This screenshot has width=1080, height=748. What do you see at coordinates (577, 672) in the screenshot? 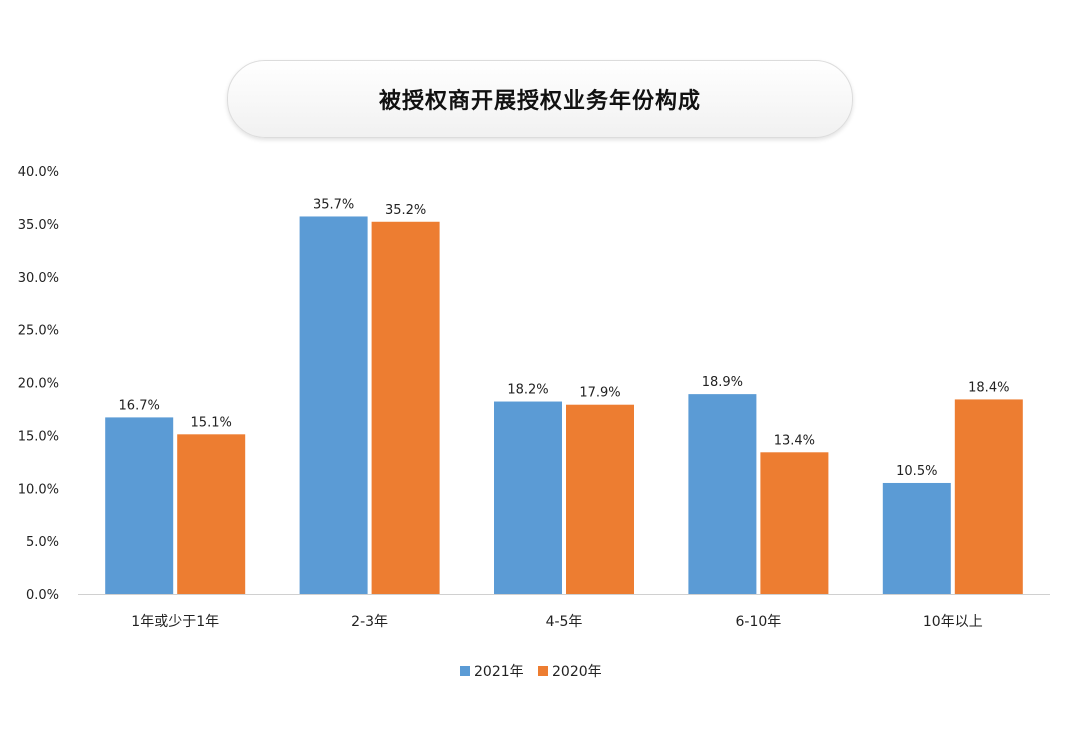
I see `legend-label: 2020年` at bounding box center [577, 672].